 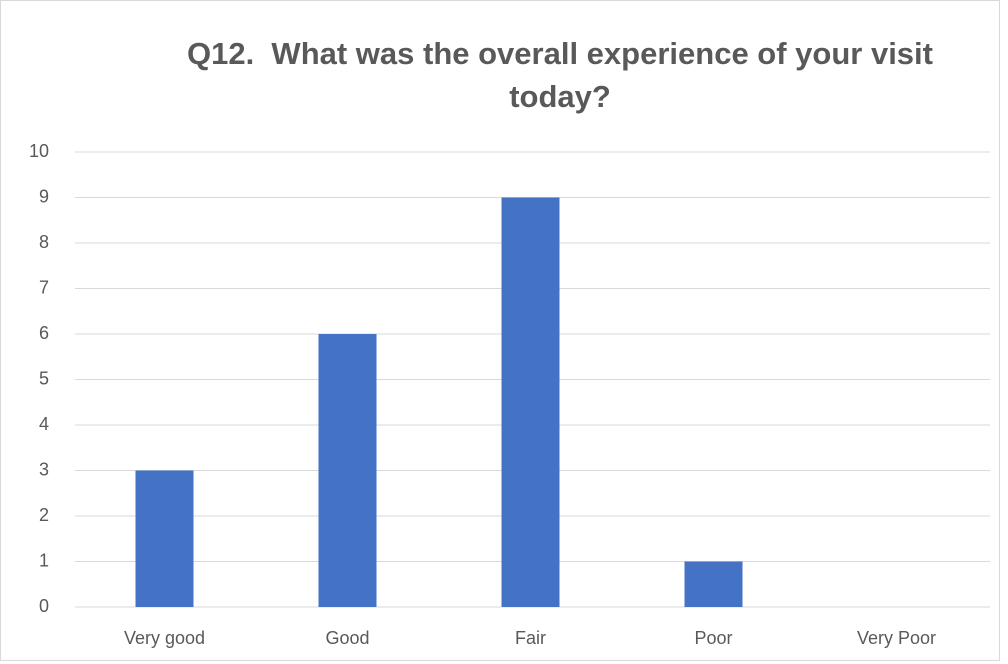 I want to click on y-tick-label: 8, so click(x=44, y=242).